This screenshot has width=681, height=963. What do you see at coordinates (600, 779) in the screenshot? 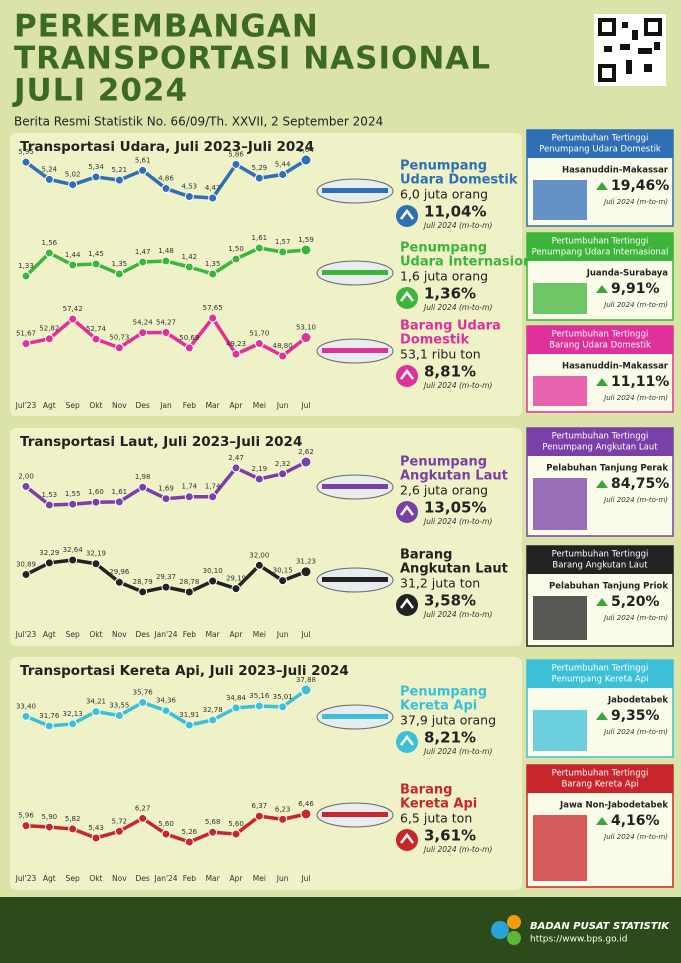
I see `highlight-header` at bounding box center [600, 779].